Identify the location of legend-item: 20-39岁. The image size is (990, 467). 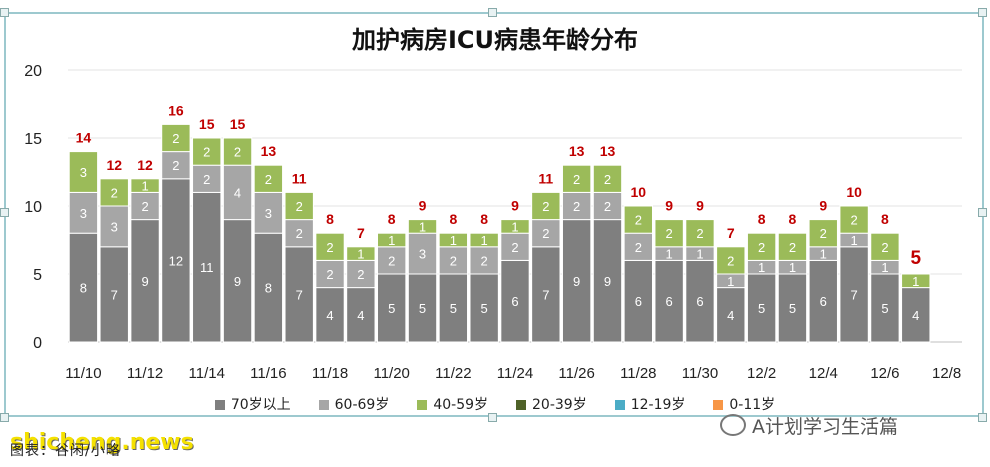
(551, 404).